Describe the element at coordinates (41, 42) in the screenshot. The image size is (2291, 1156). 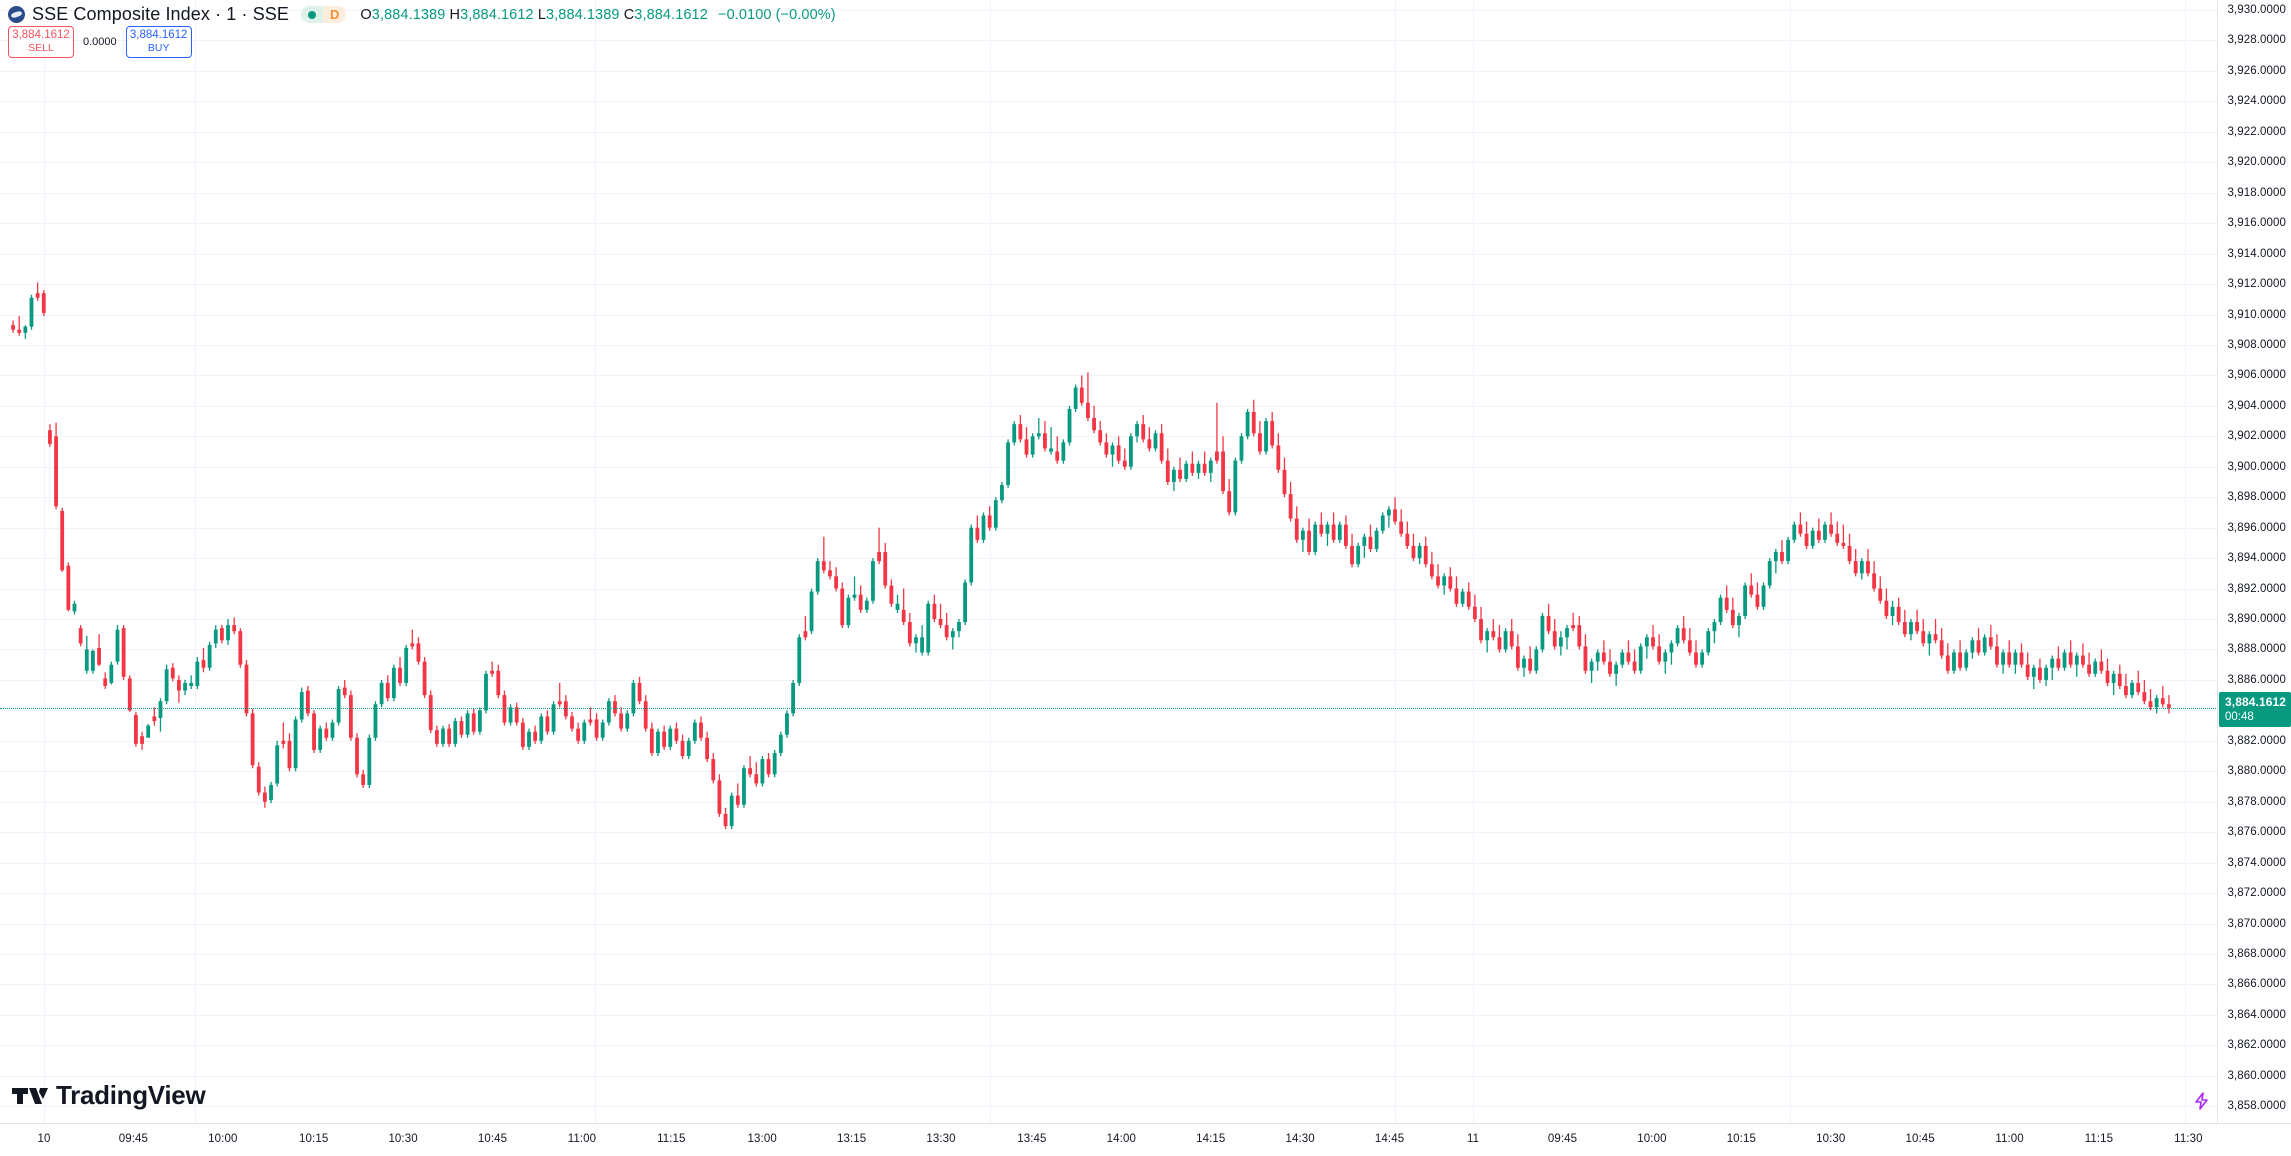
I see `sell-button: 3,884.1612 SELL` at that location.